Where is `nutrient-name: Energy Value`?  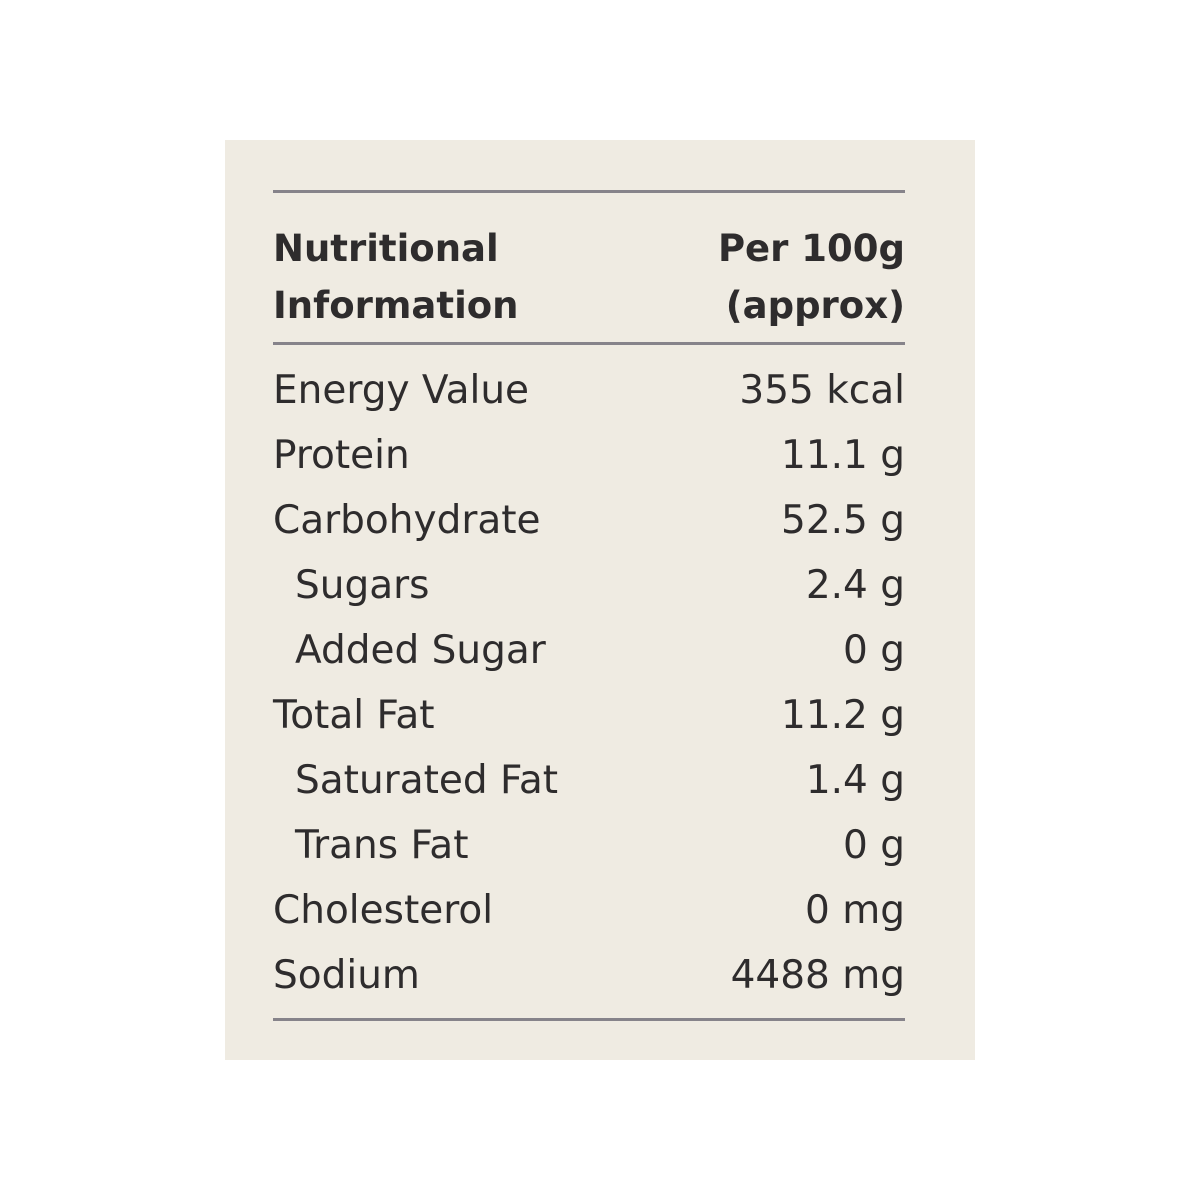
nutrient-name: Energy Value is located at coordinates (401, 390).